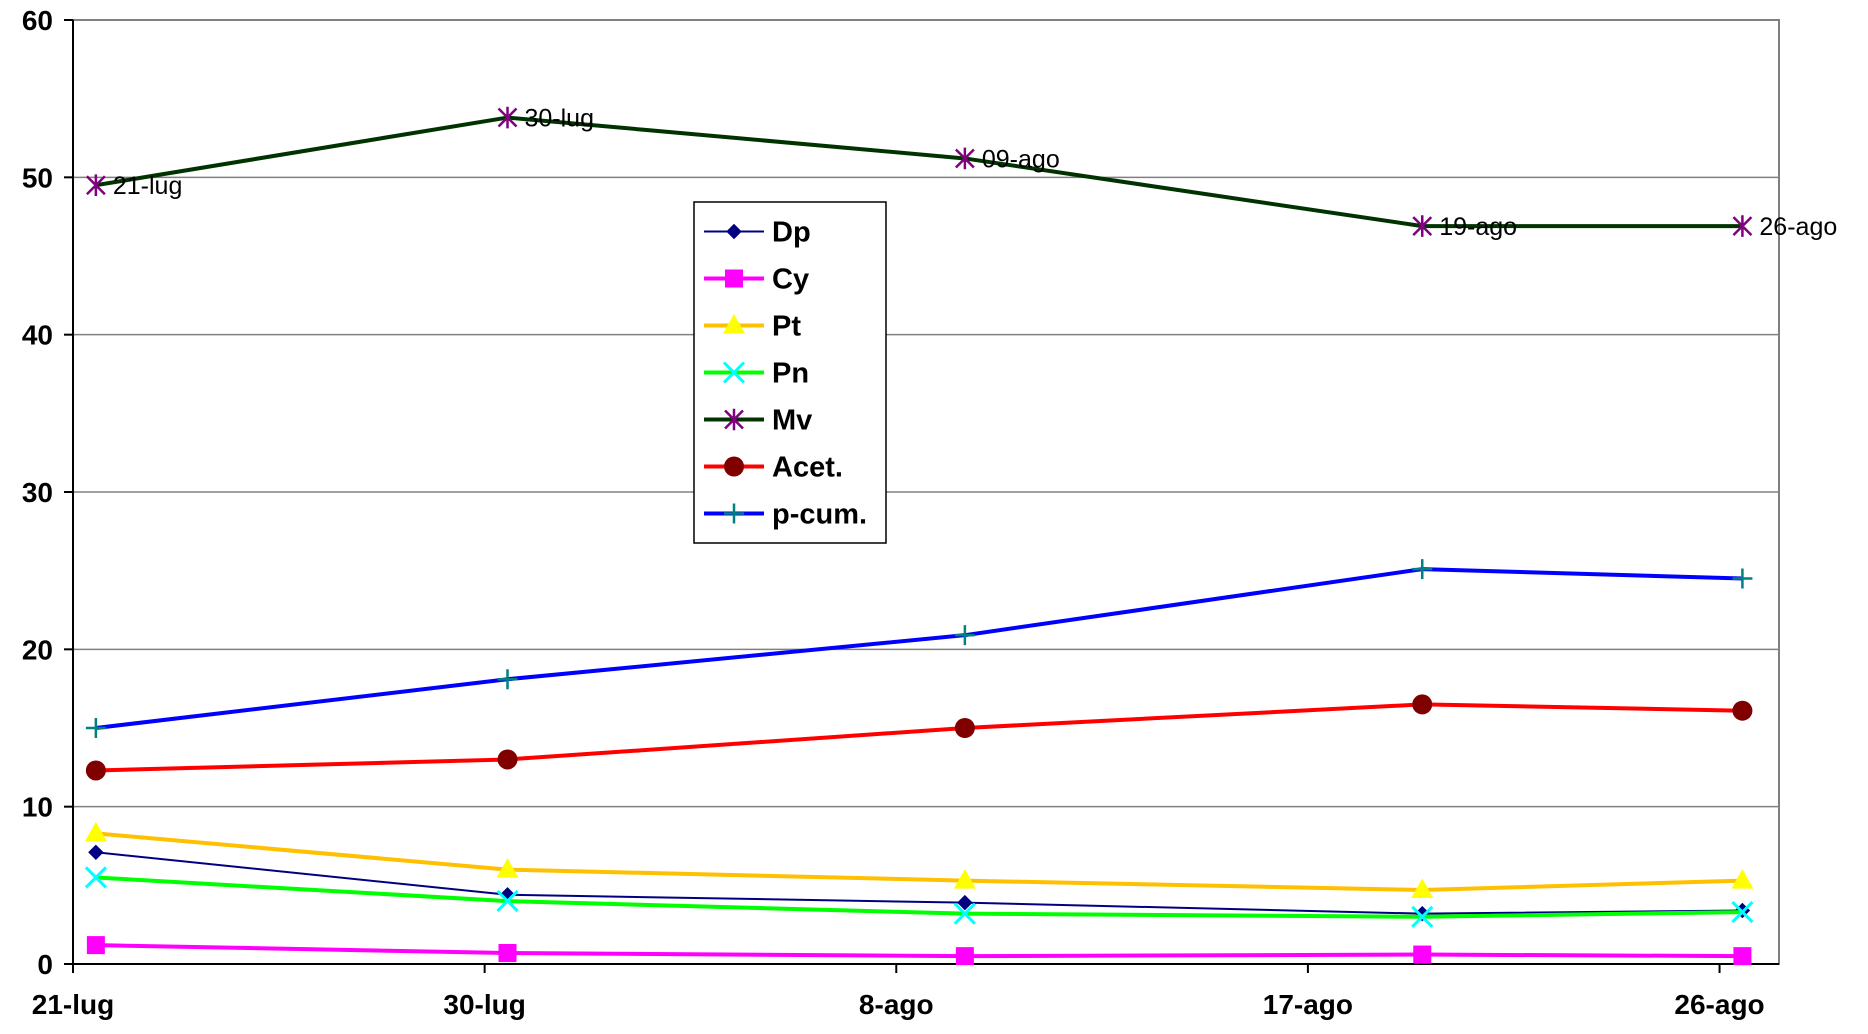 This screenshot has width=1868, height=1034. Describe the element at coordinates (757, 233) in the screenshot. I see `legend-item-dp: Dp` at that location.